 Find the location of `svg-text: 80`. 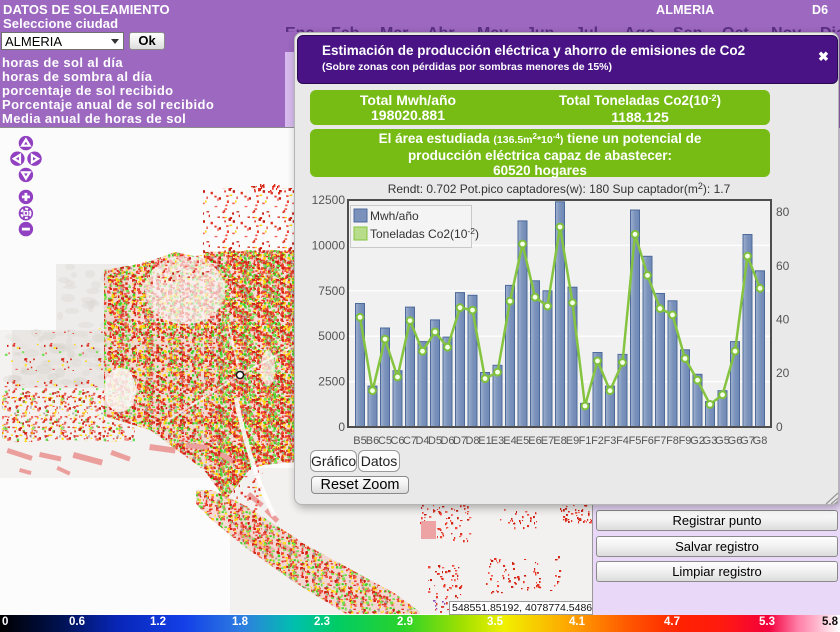

svg-text: 80 is located at coordinates (783, 212).